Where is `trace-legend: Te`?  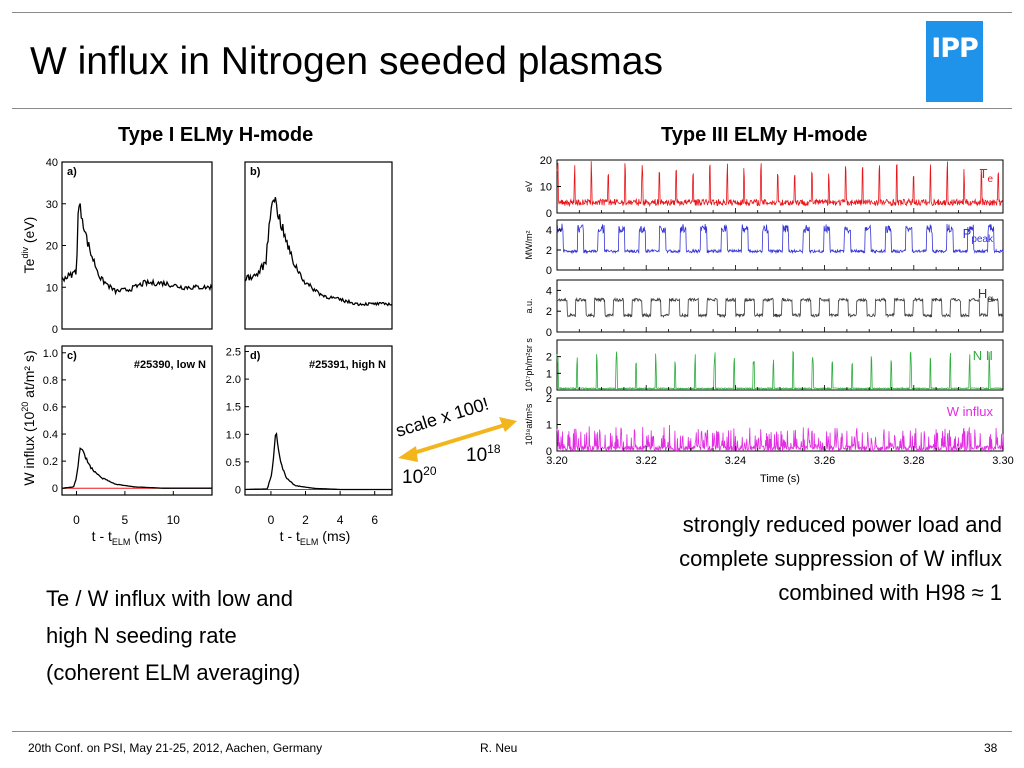 trace-legend: Te is located at coordinates (986, 175).